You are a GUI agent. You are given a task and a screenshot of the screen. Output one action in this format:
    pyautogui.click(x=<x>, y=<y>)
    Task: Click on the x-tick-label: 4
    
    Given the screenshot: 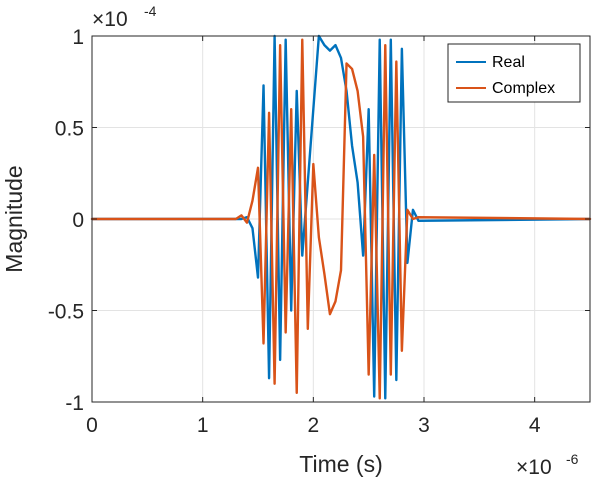 What is the action you would take?
    pyautogui.click(x=535, y=425)
    